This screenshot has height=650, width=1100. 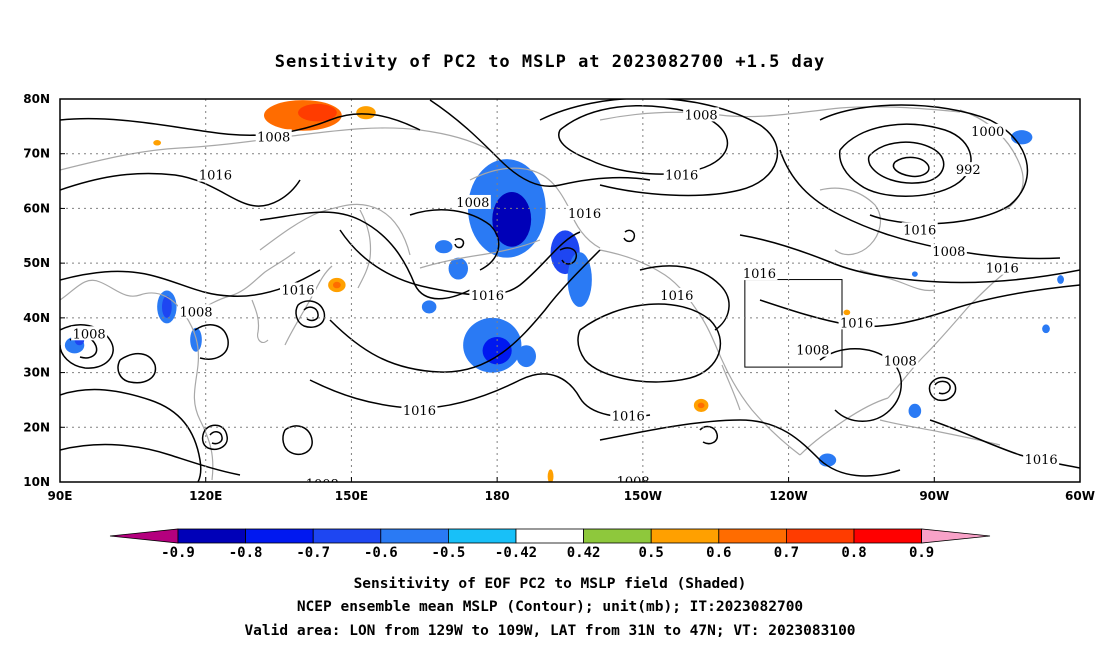 I want to click on x-tick-label: 90E, so click(x=60, y=496).